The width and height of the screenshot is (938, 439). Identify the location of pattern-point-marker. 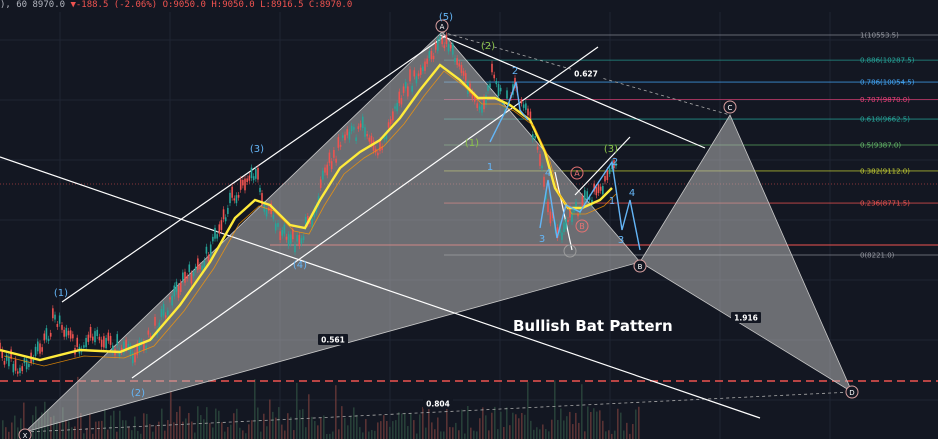
(640, 266).